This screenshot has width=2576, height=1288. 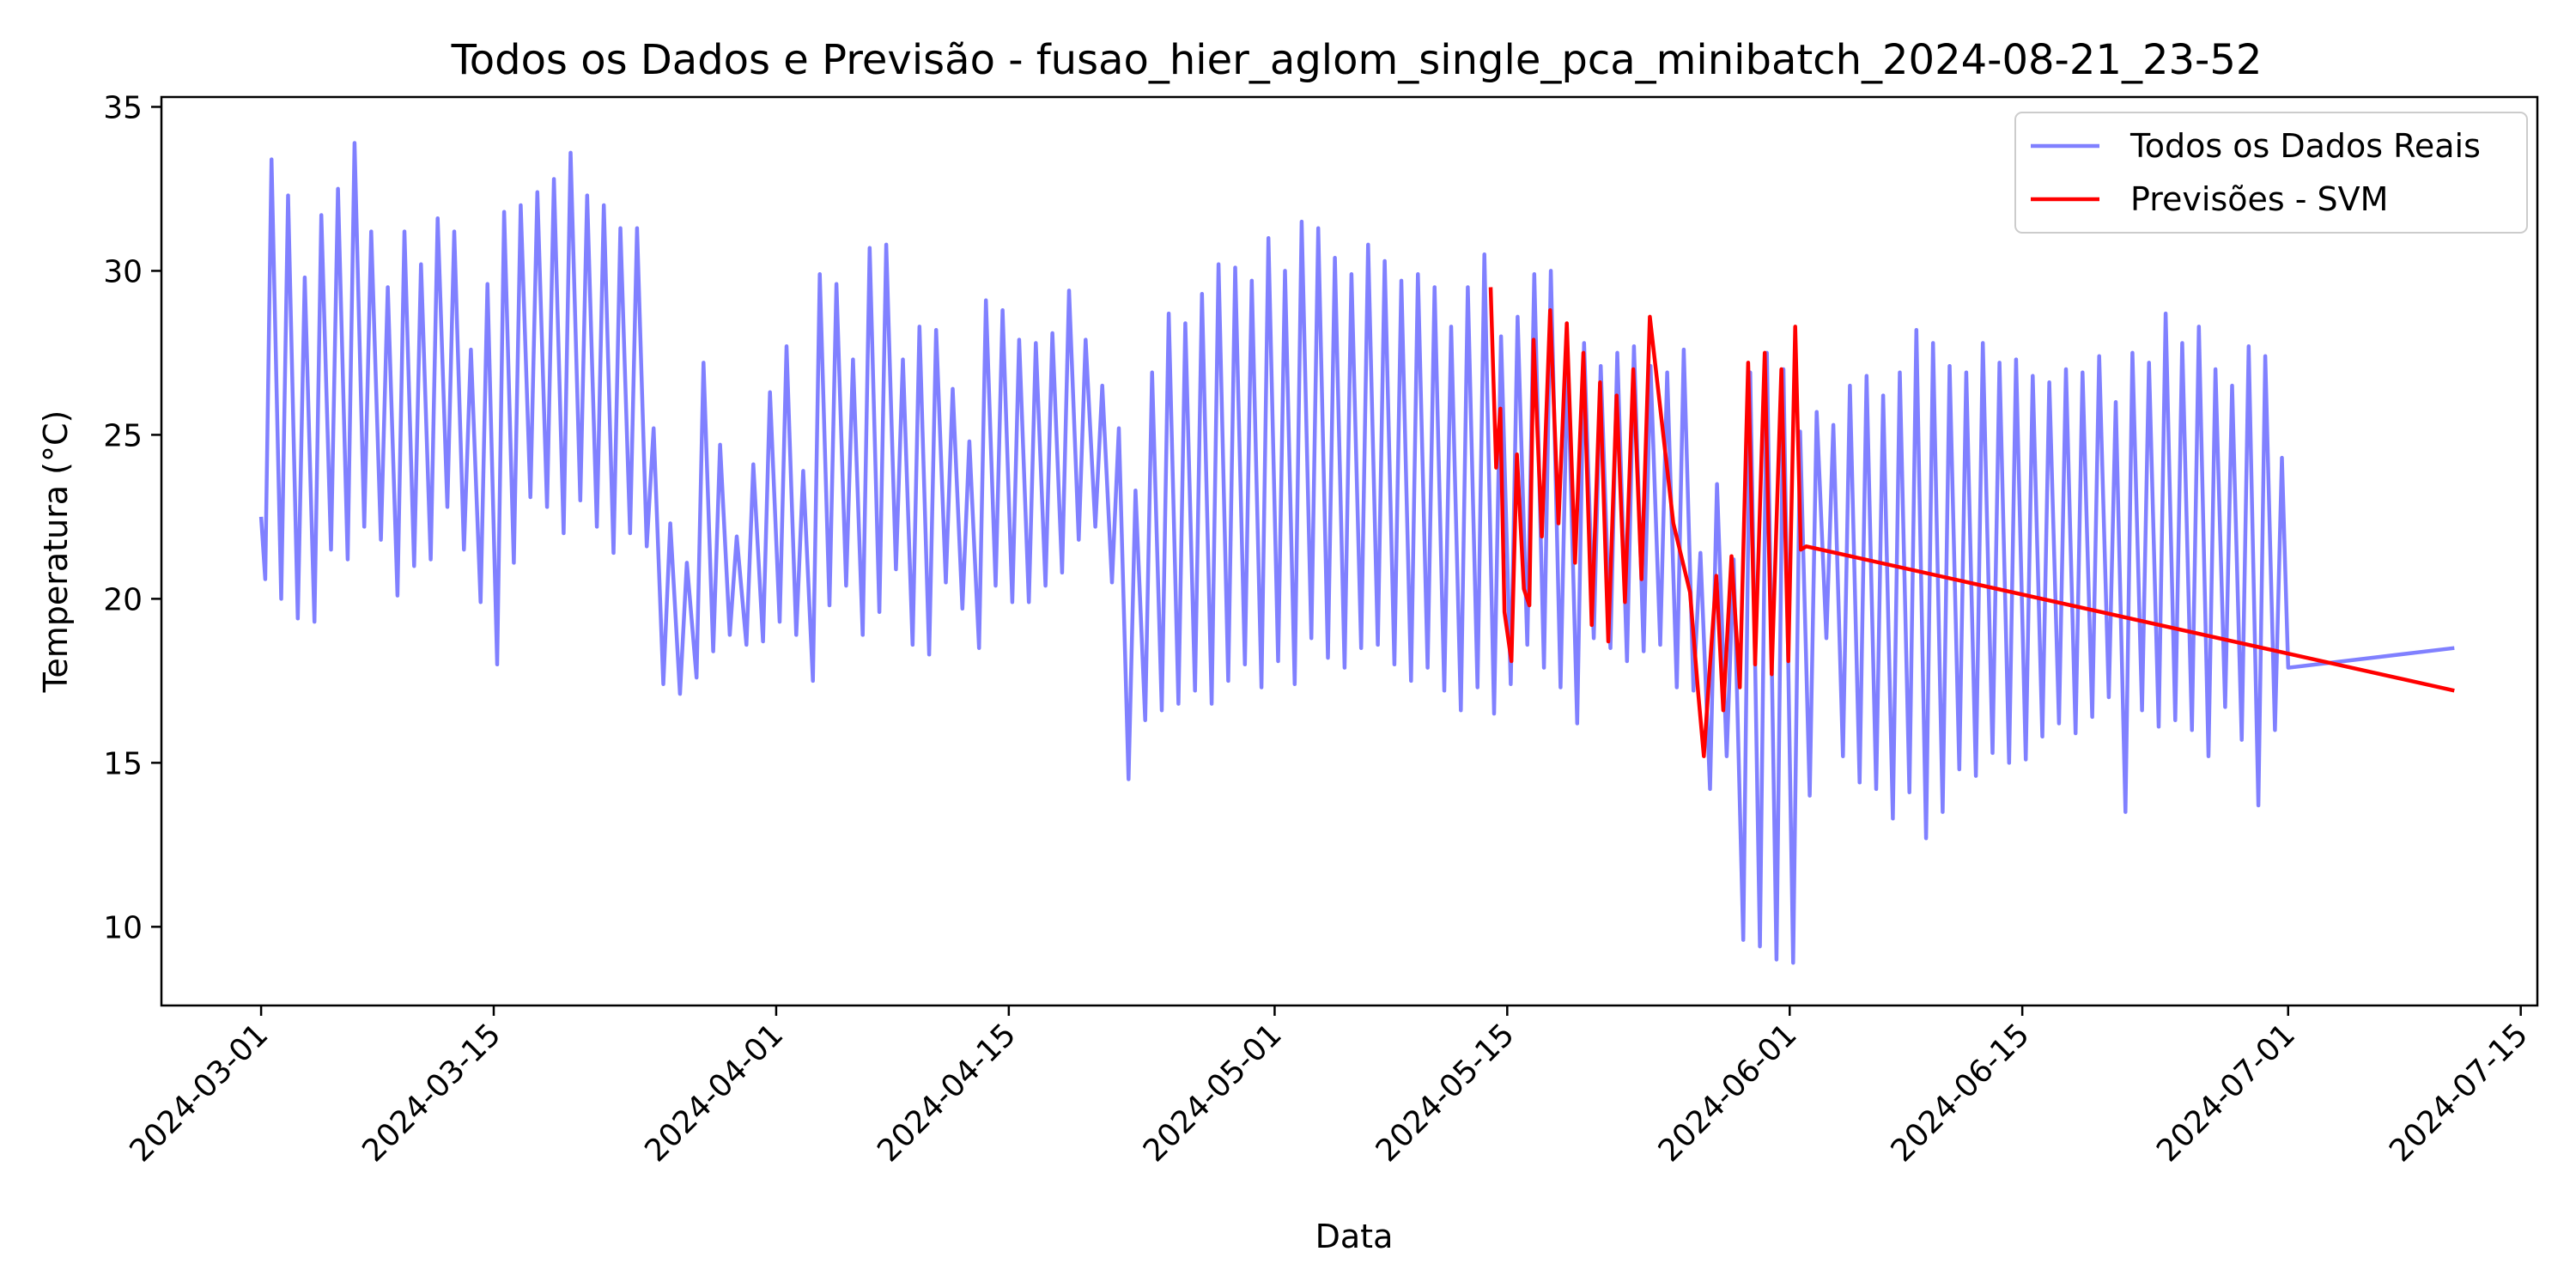 I want to click on y-tick-label: 25, so click(x=123, y=435).